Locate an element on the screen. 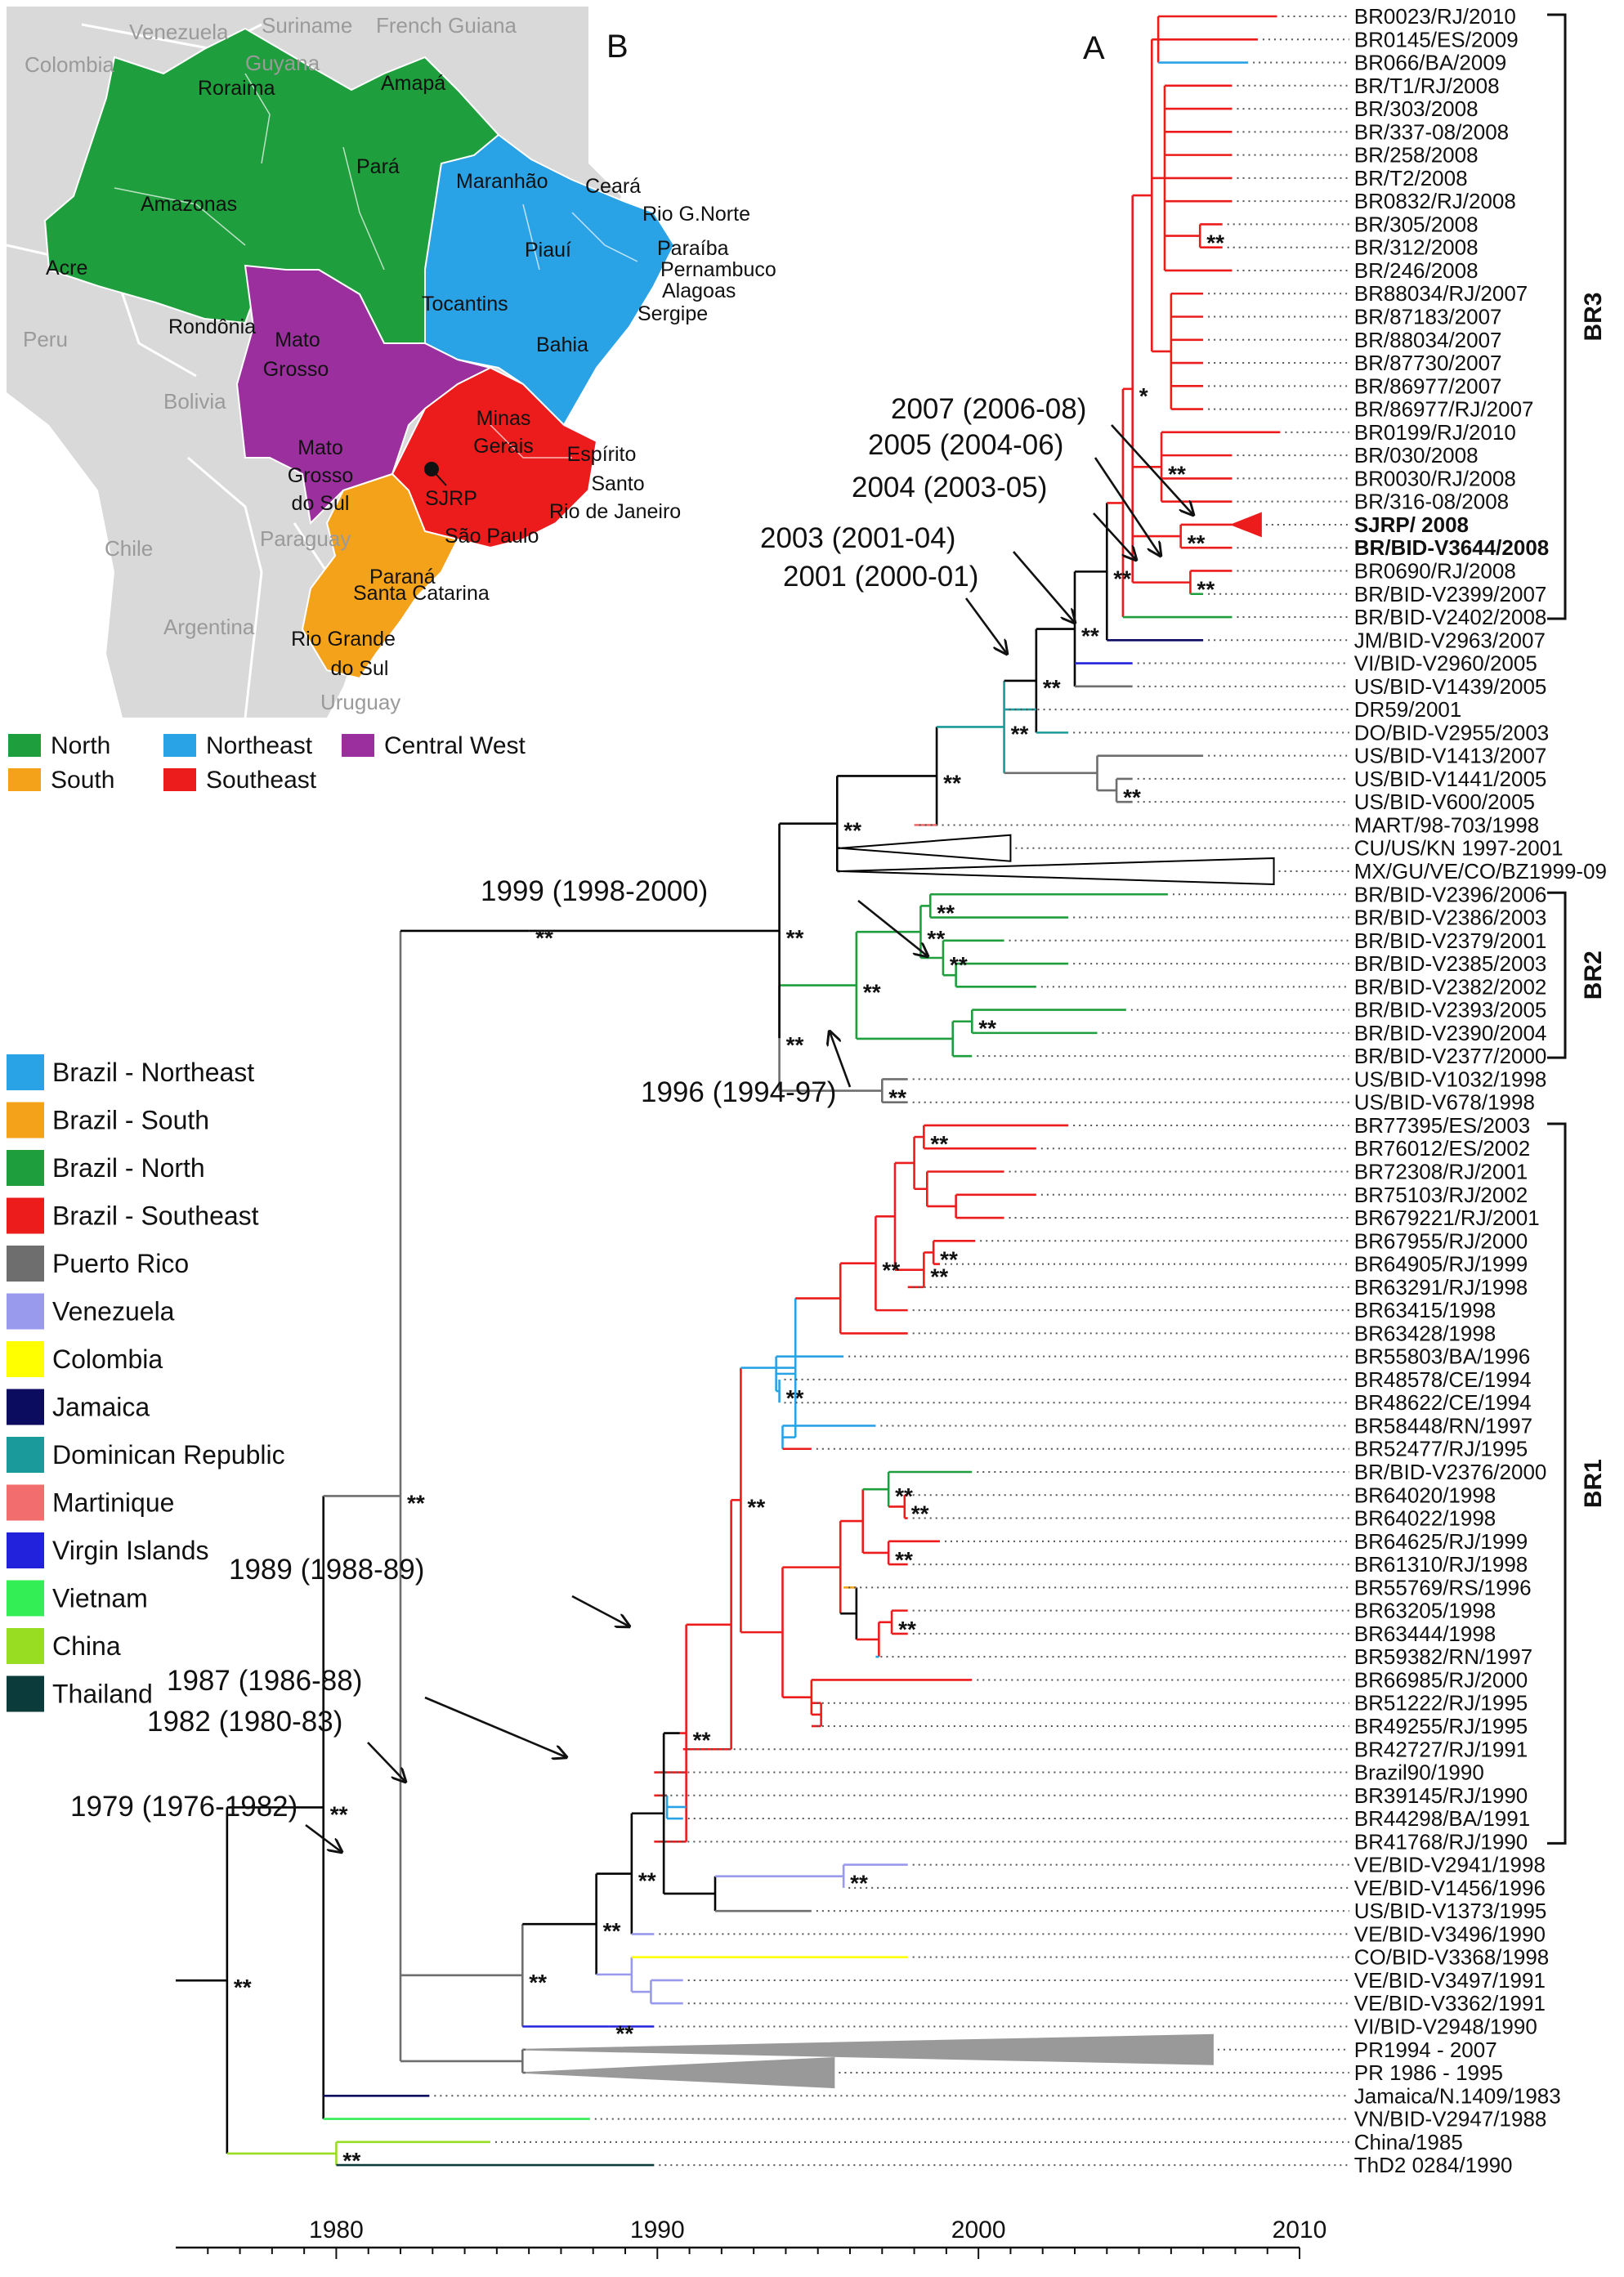 This screenshot has width=1624, height=2277. country-legend-label: Virgin Islands is located at coordinates (130, 1550).